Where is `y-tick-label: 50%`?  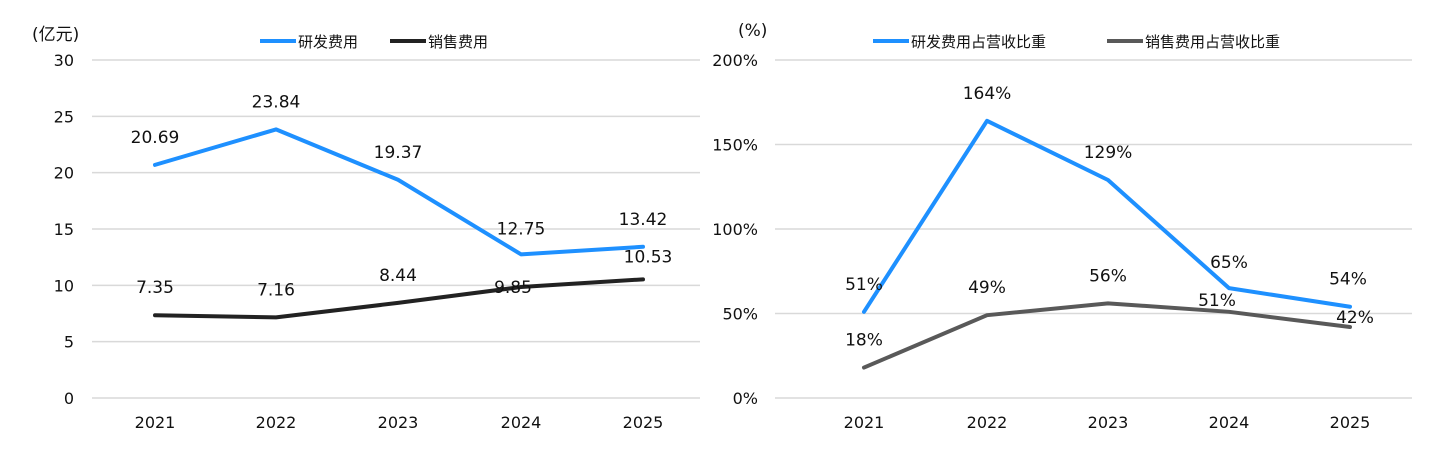
y-tick-label: 50% is located at coordinates (740, 314).